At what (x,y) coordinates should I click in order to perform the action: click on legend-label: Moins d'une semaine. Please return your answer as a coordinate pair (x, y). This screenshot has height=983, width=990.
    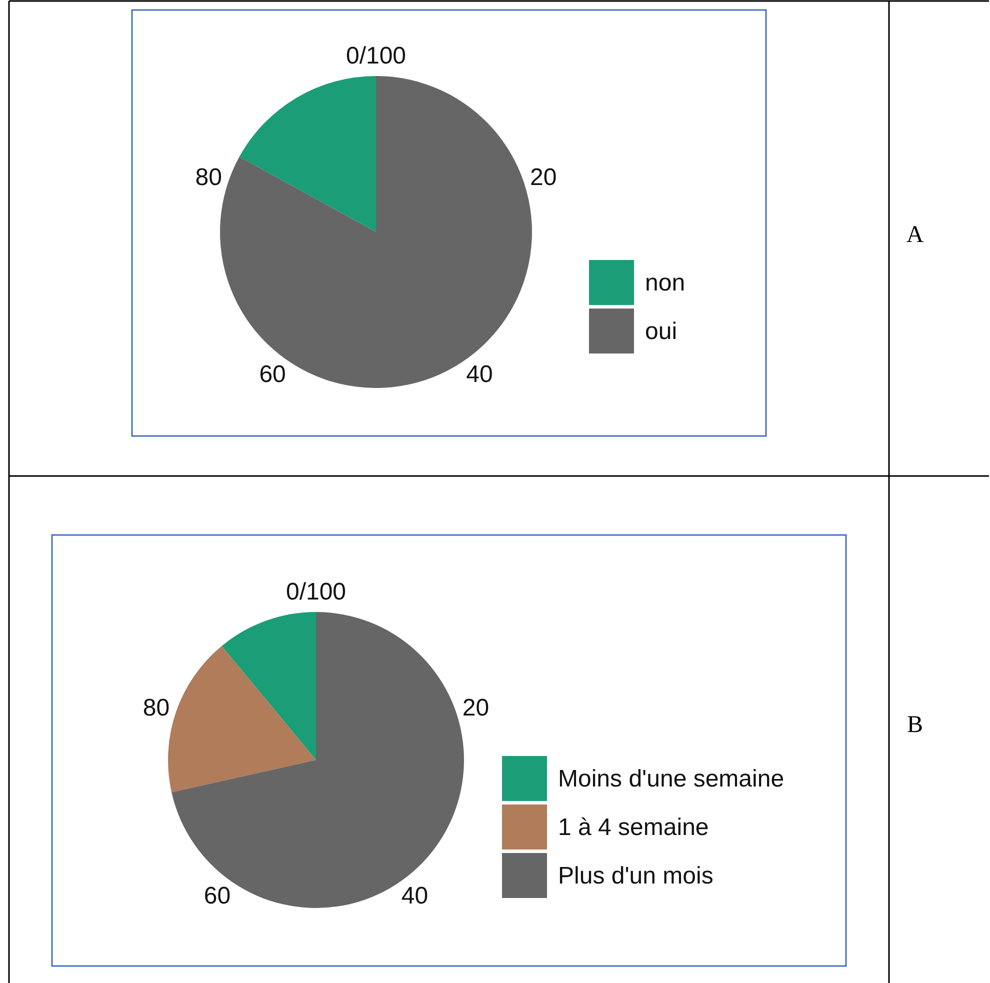
    Looking at the image, I should click on (671, 779).